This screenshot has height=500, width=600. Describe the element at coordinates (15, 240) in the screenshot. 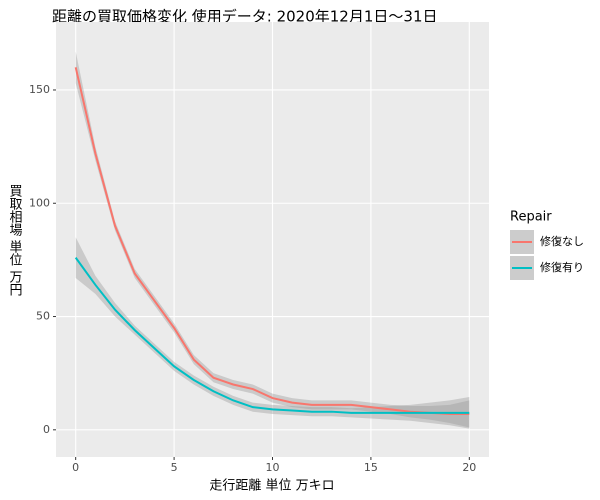

I see `y-axis-title: 買取相場 単位 万円` at that location.